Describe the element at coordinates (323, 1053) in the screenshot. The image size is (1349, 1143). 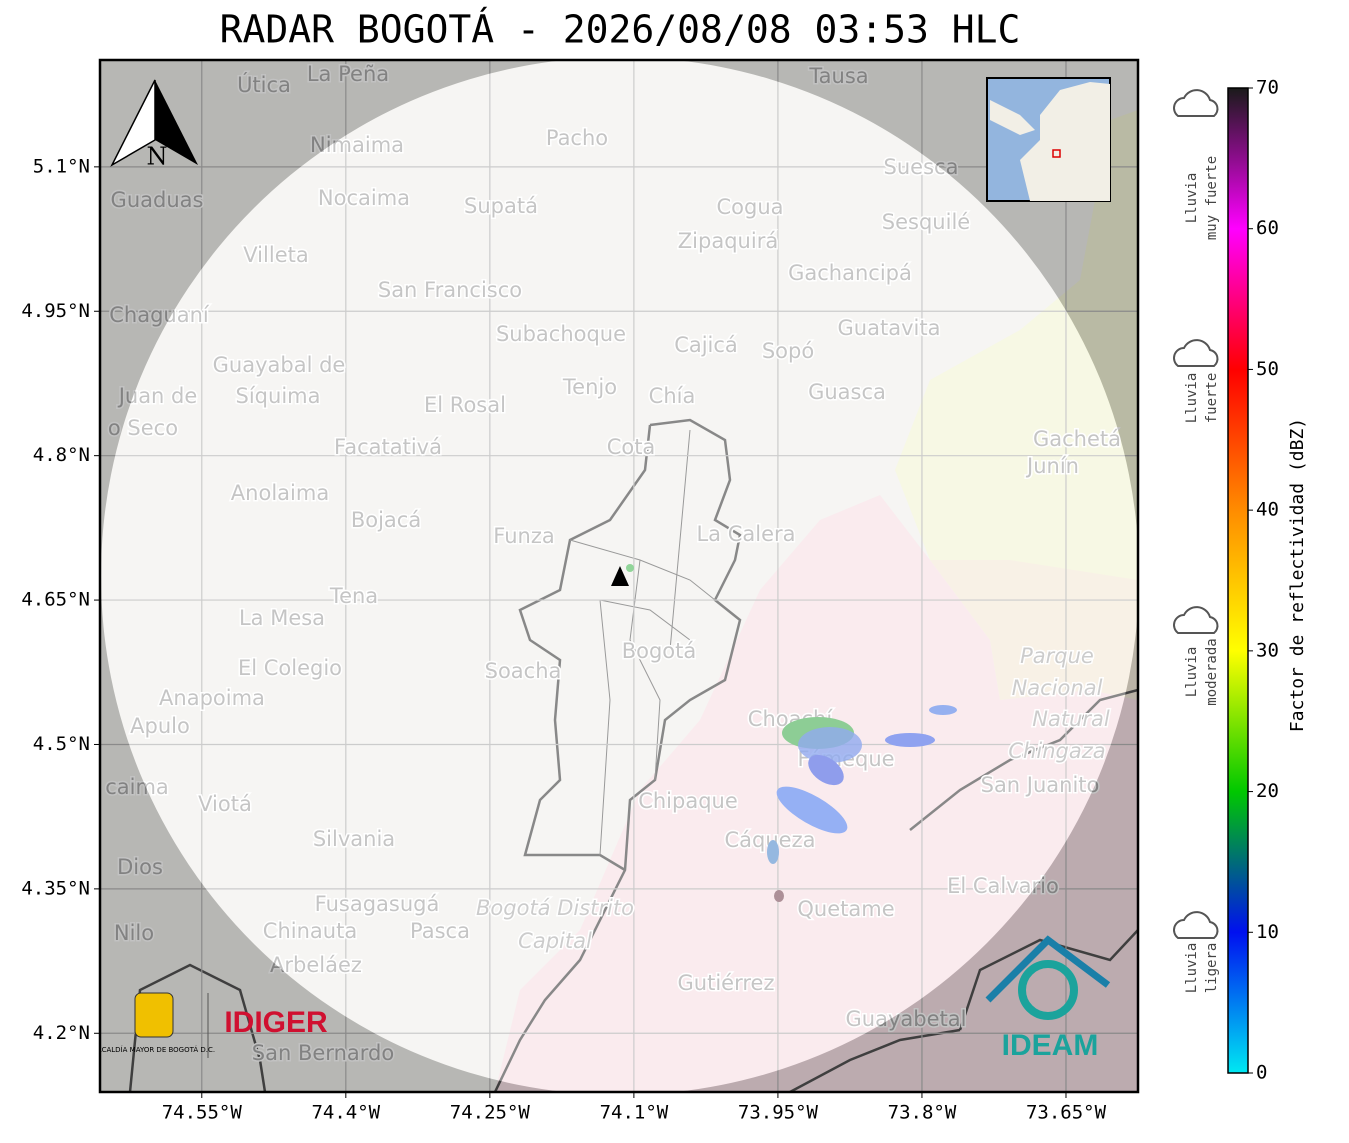
I see `place-label: San Bernardo` at that location.